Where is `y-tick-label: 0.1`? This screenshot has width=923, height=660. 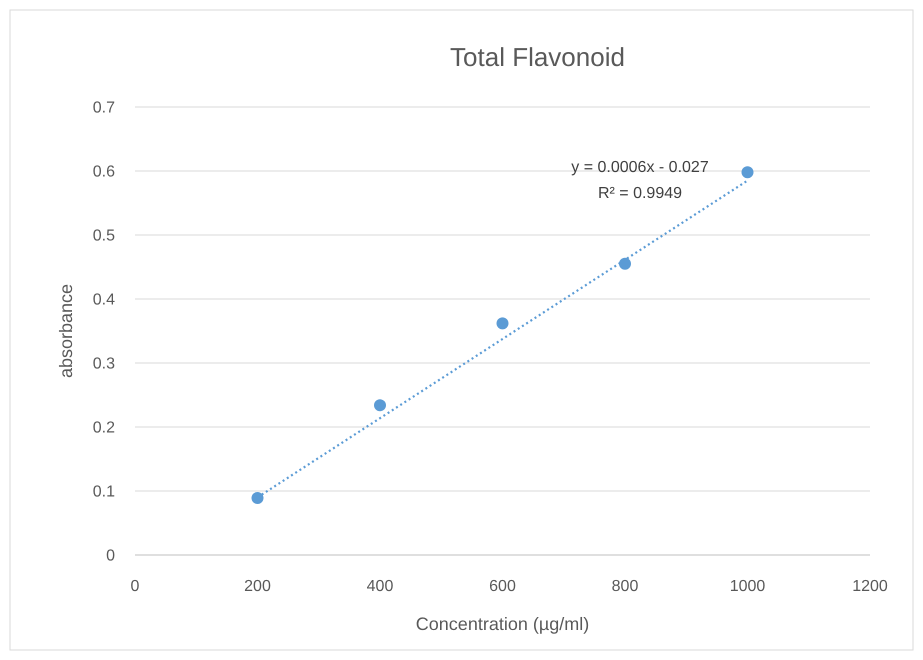 y-tick-label: 0.1 is located at coordinates (104, 492).